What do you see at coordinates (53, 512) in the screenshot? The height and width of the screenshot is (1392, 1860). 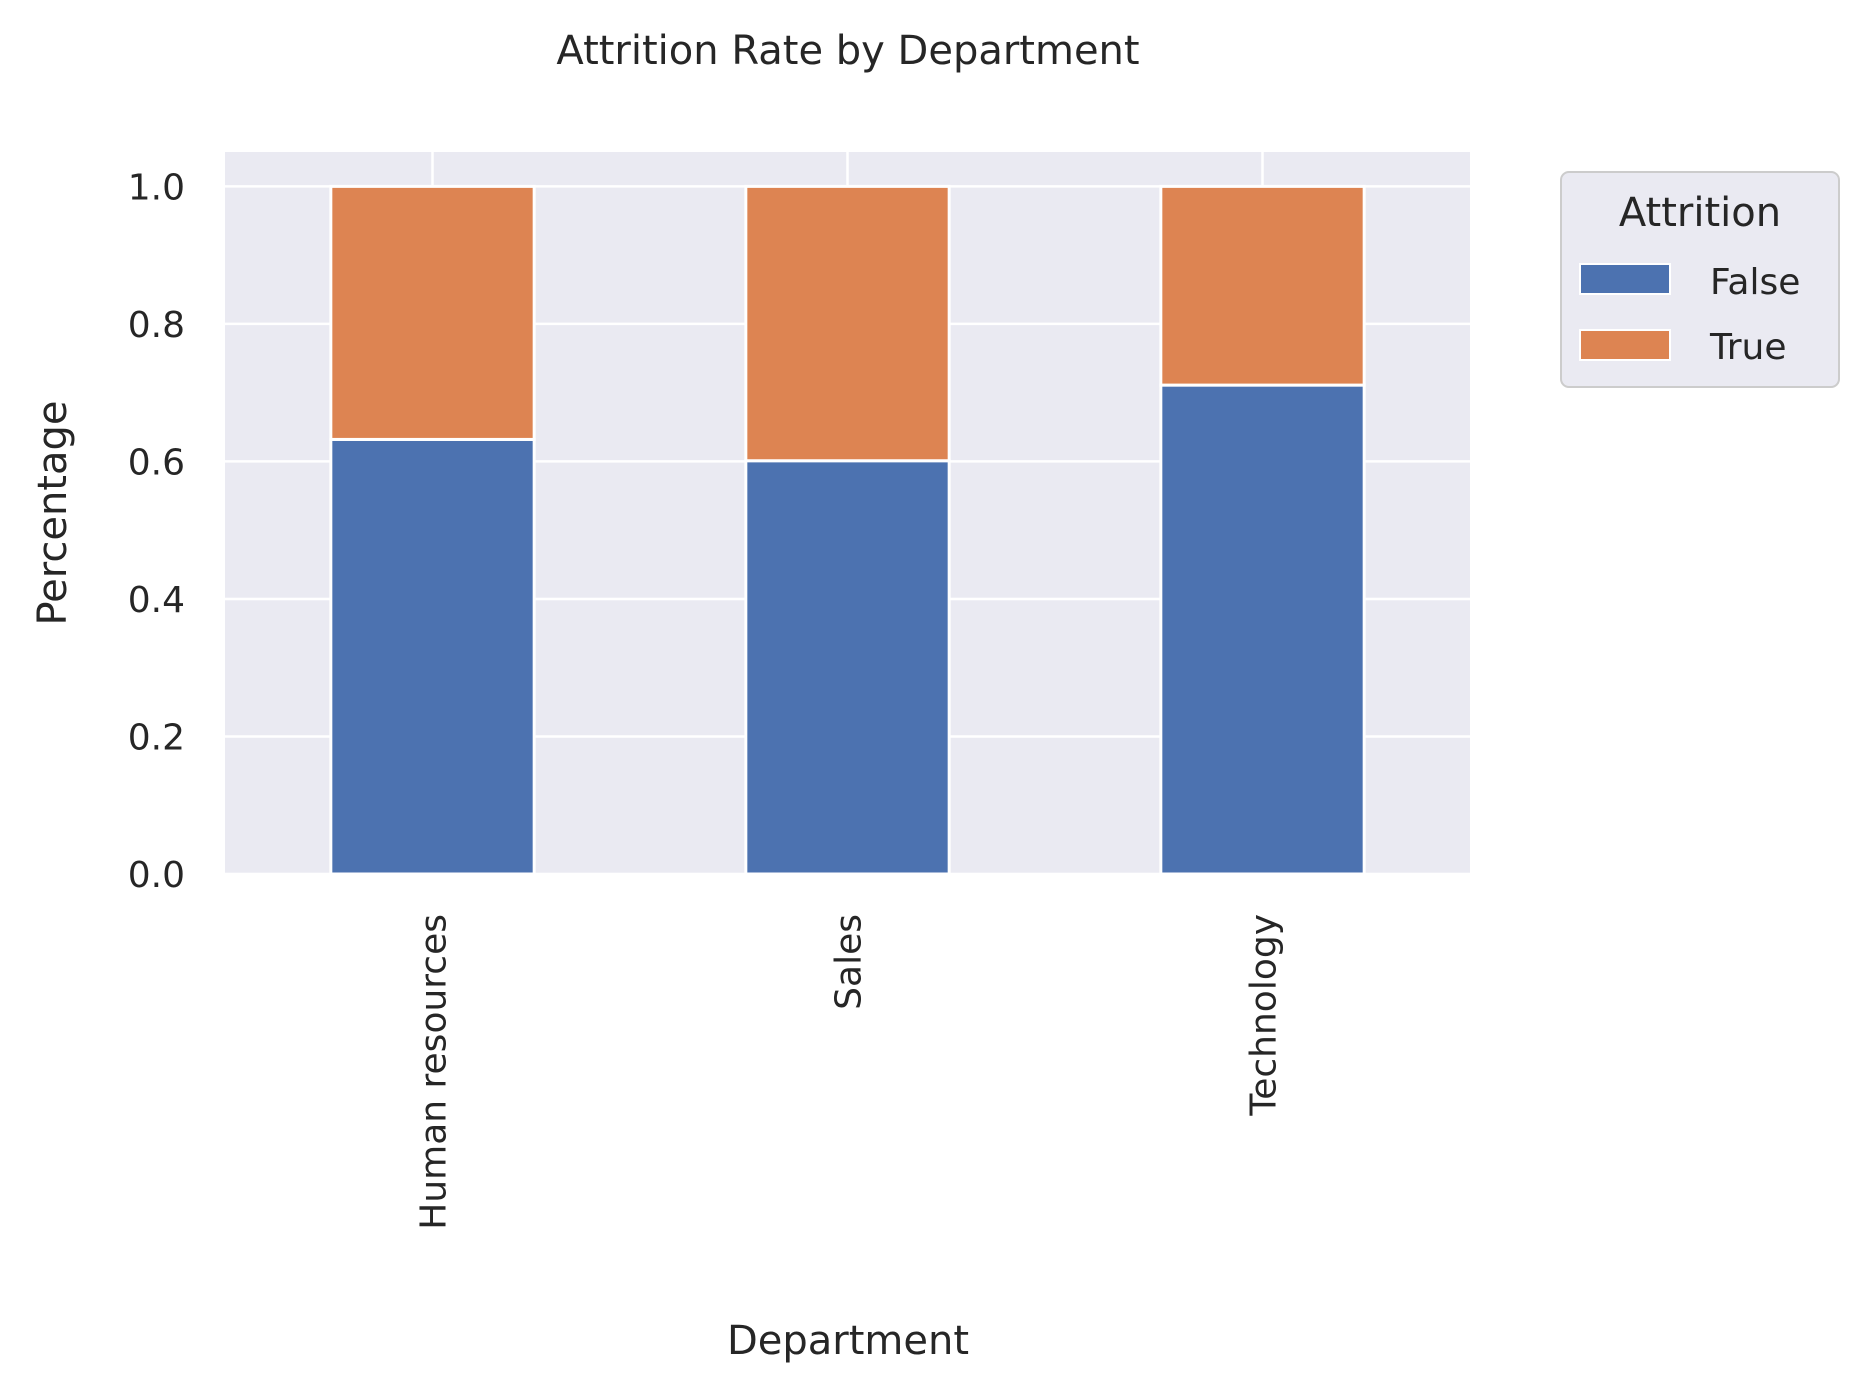 I see `y-axis-label: Percentage` at bounding box center [53, 512].